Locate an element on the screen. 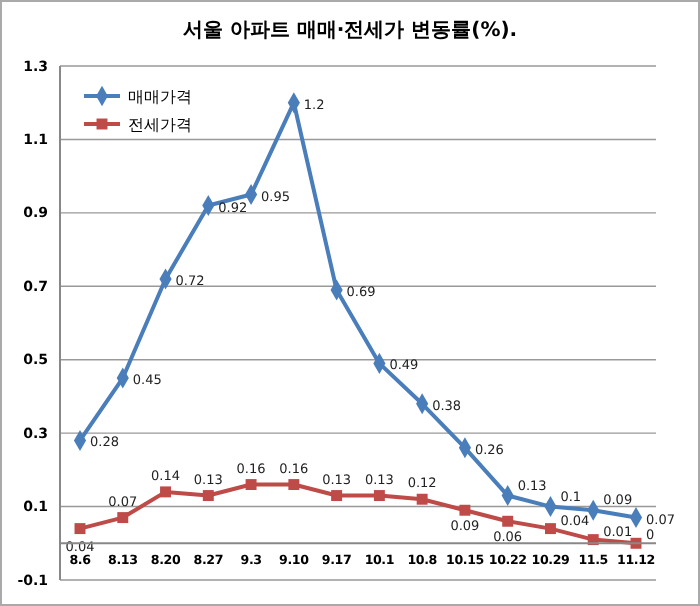 This screenshot has height=606, width=700. chart-title: 서울 아파트 매매·전세가 변동률(%). is located at coordinates (350, 31).